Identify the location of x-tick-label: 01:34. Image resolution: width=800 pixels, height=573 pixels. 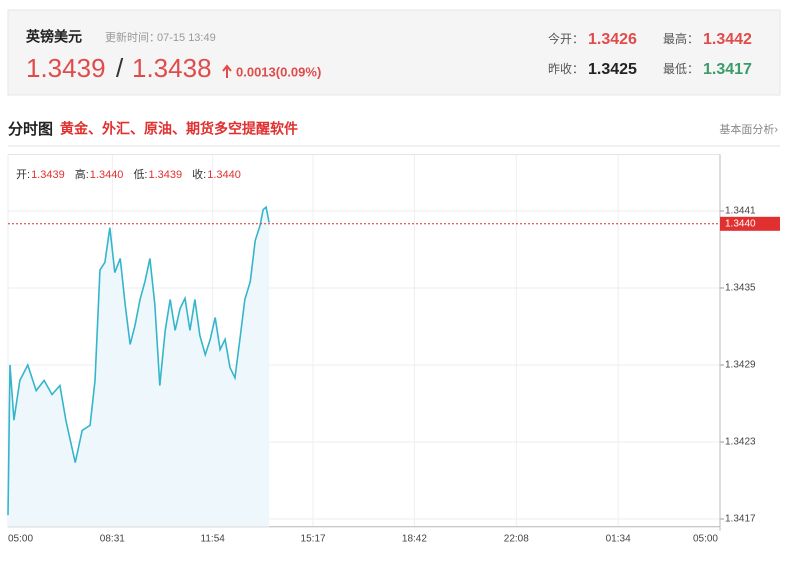
(618, 538).